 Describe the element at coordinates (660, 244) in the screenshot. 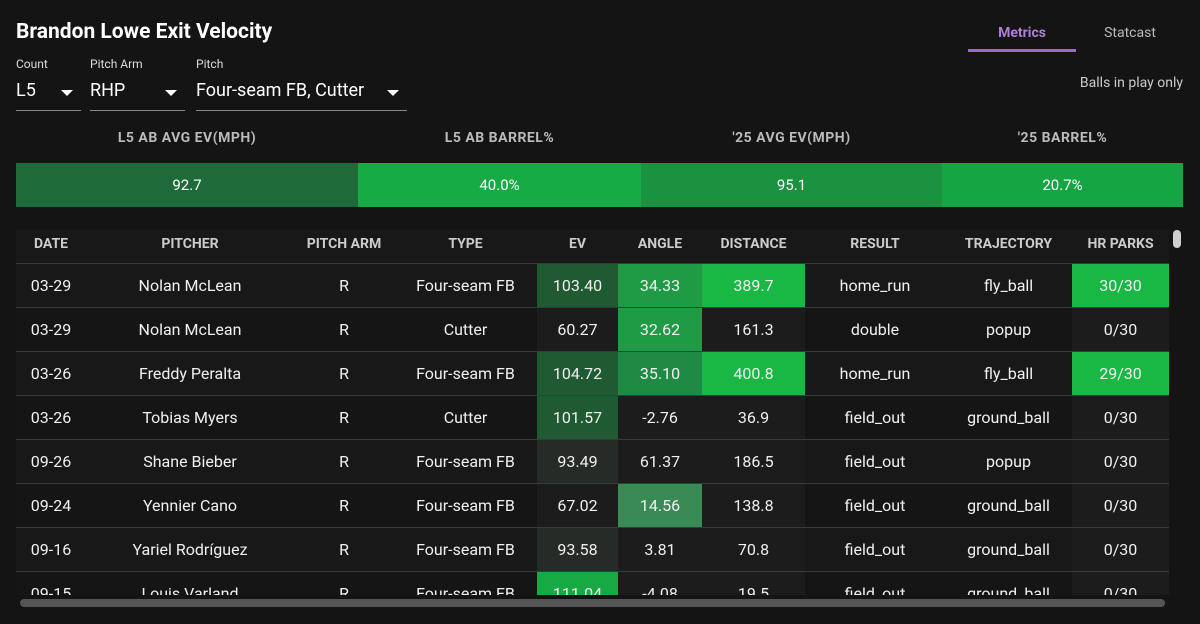

I see `column-header: ANGLE` at that location.